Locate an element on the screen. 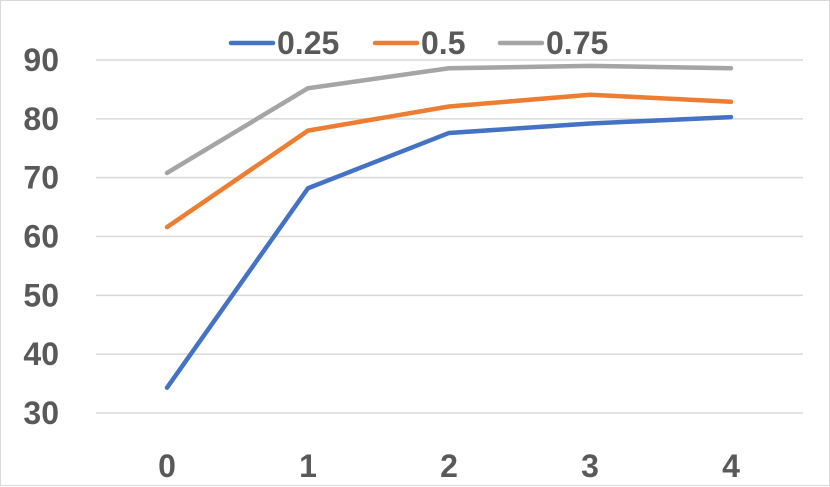 The height and width of the screenshot is (487, 830). x-tick-label: 0 is located at coordinates (167, 466).